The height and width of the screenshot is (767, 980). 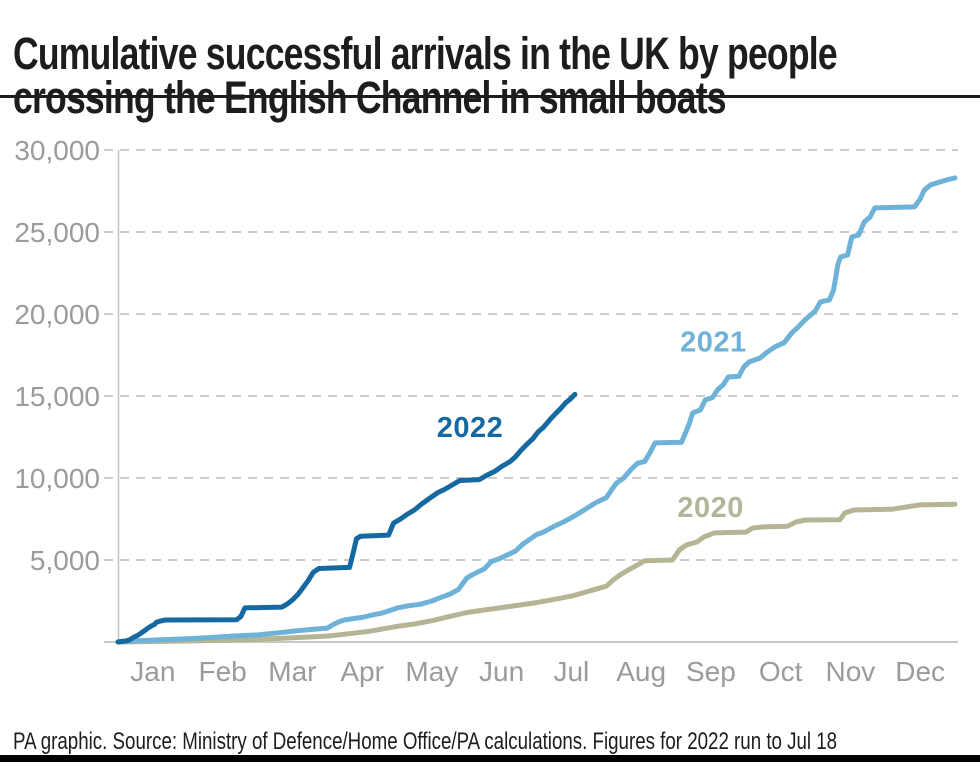 I want to click on series-label-2020: 2020, so click(x=710, y=508).